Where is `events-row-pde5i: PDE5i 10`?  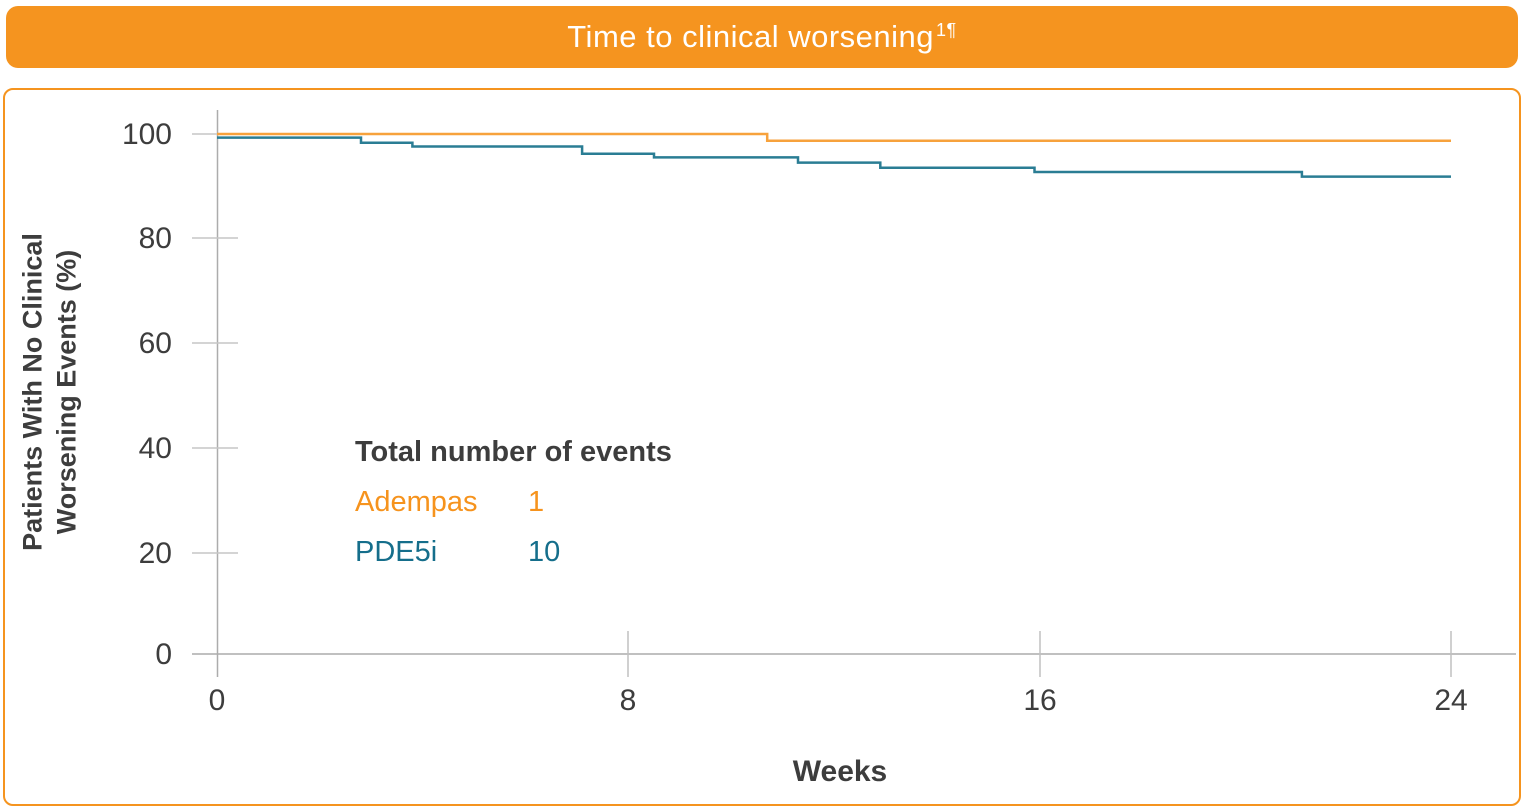 events-row-pde5i: PDE5i 10 is located at coordinates (513, 552).